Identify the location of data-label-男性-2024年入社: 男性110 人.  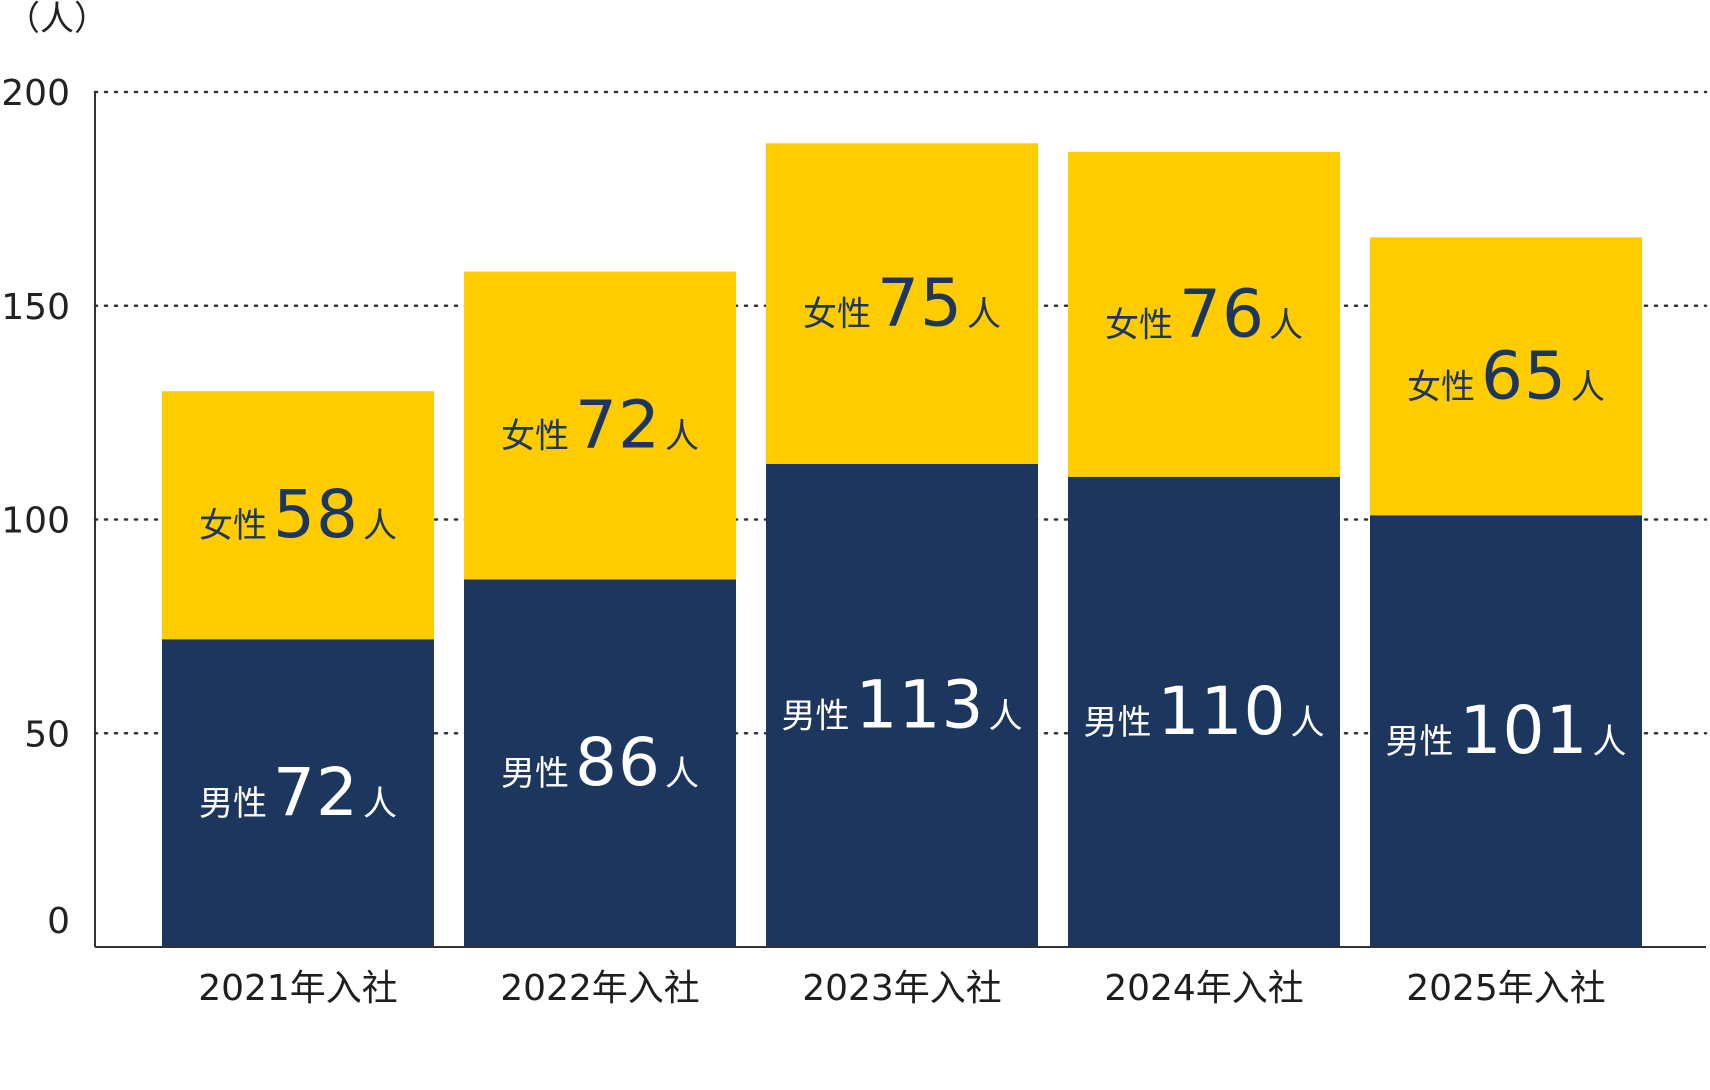
(1204, 711).